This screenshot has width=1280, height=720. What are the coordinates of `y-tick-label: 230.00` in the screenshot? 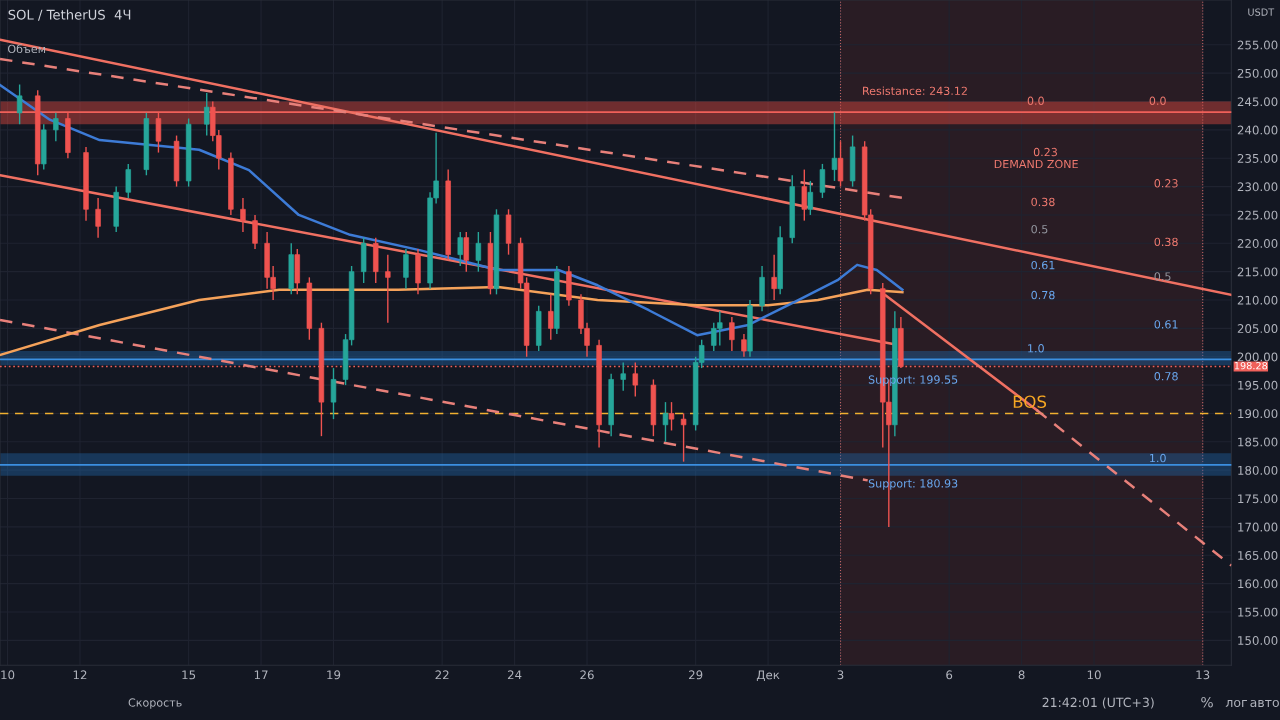 It's located at (1257, 187).